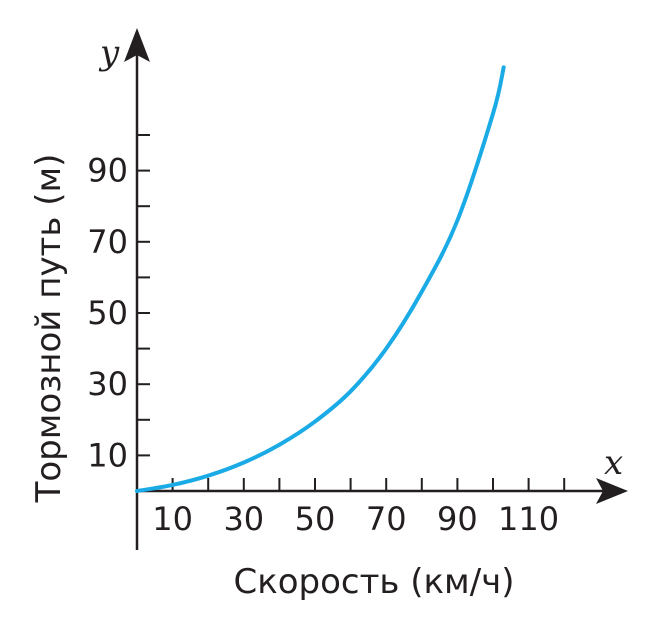 The image size is (663, 629). What do you see at coordinates (612, 491) in the screenshot?
I see `x-axis-arrow` at bounding box center [612, 491].